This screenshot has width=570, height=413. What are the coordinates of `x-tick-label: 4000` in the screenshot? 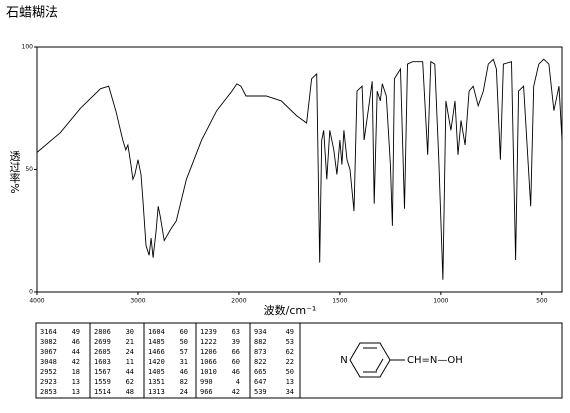 It's located at (36, 301).